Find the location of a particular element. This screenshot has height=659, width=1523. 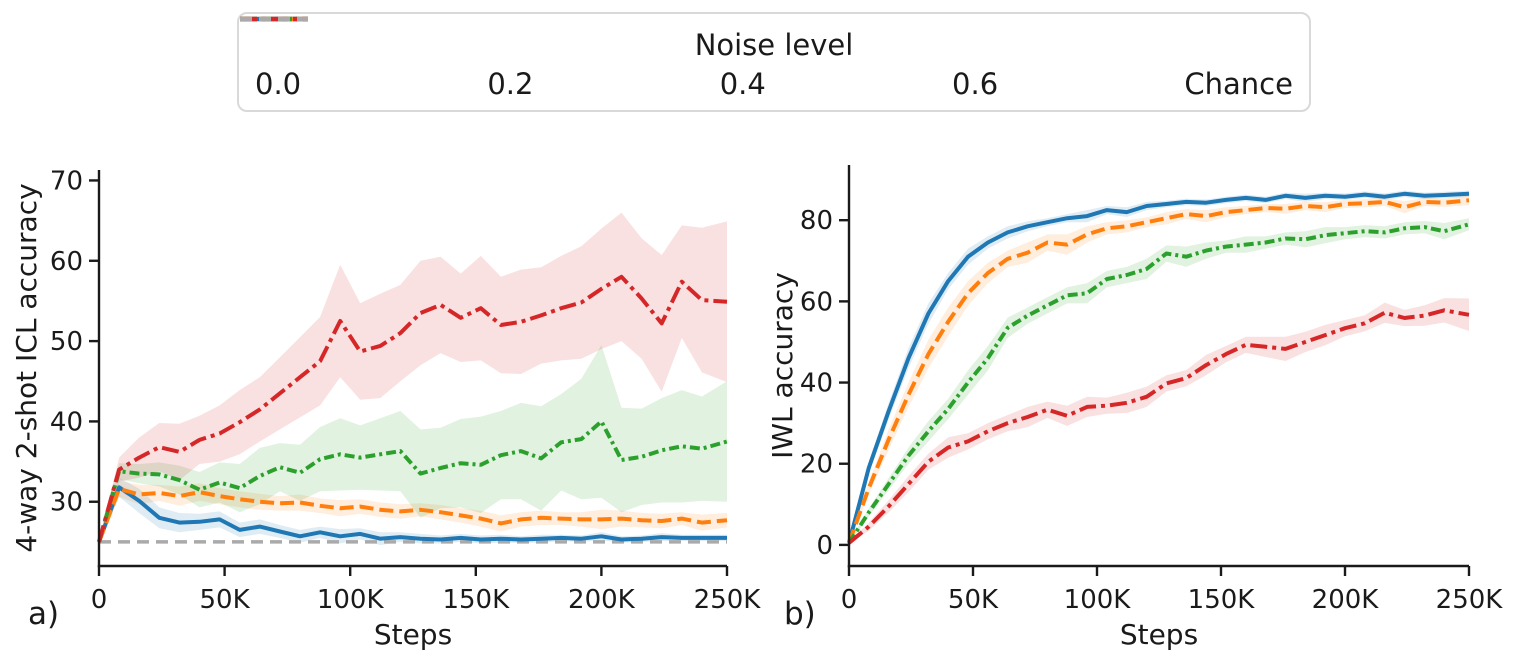

legend-entries: 0.0 0.2 0.4 0.6 Chance is located at coordinates (766, 58).